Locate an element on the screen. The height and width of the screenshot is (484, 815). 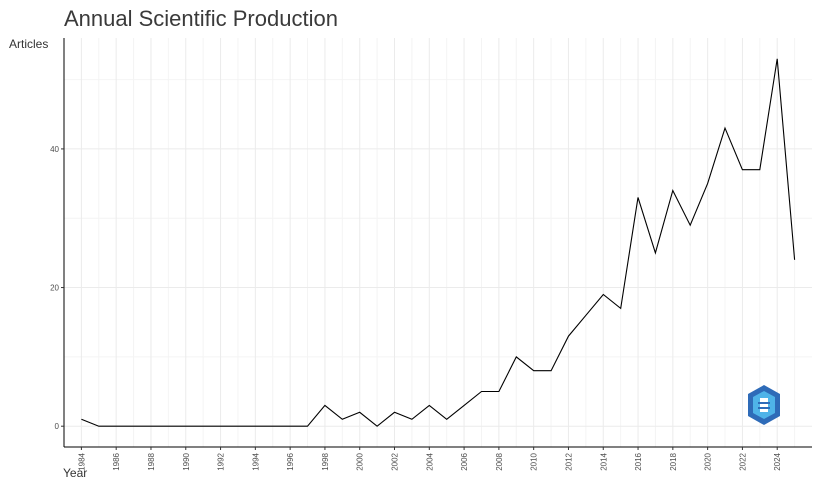
x-tick-label: 1988 is located at coordinates (151, 461).